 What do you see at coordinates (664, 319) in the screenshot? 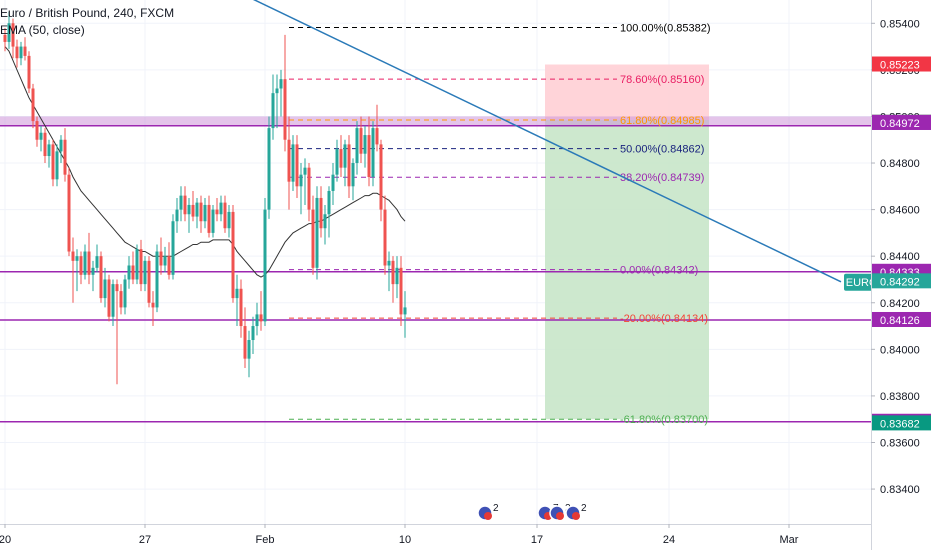
I see `fib-level-label: -20.00%(0.84134)` at bounding box center [664, 319].